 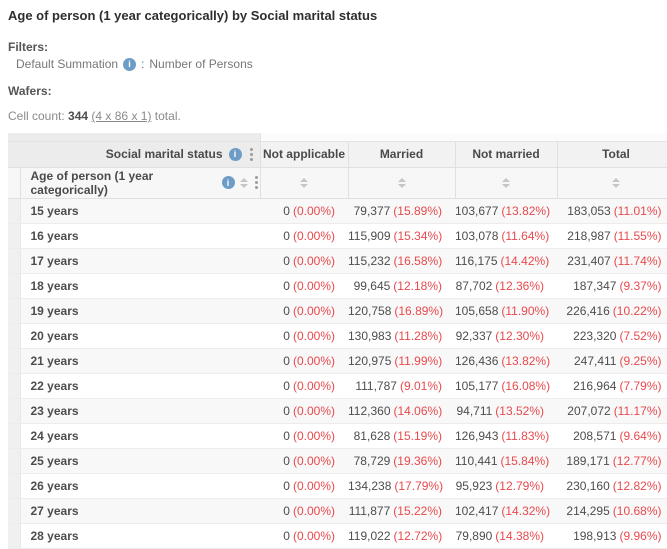 I want to click on data-cell: 187,347 (9.37%), so click(x=612, y=286).